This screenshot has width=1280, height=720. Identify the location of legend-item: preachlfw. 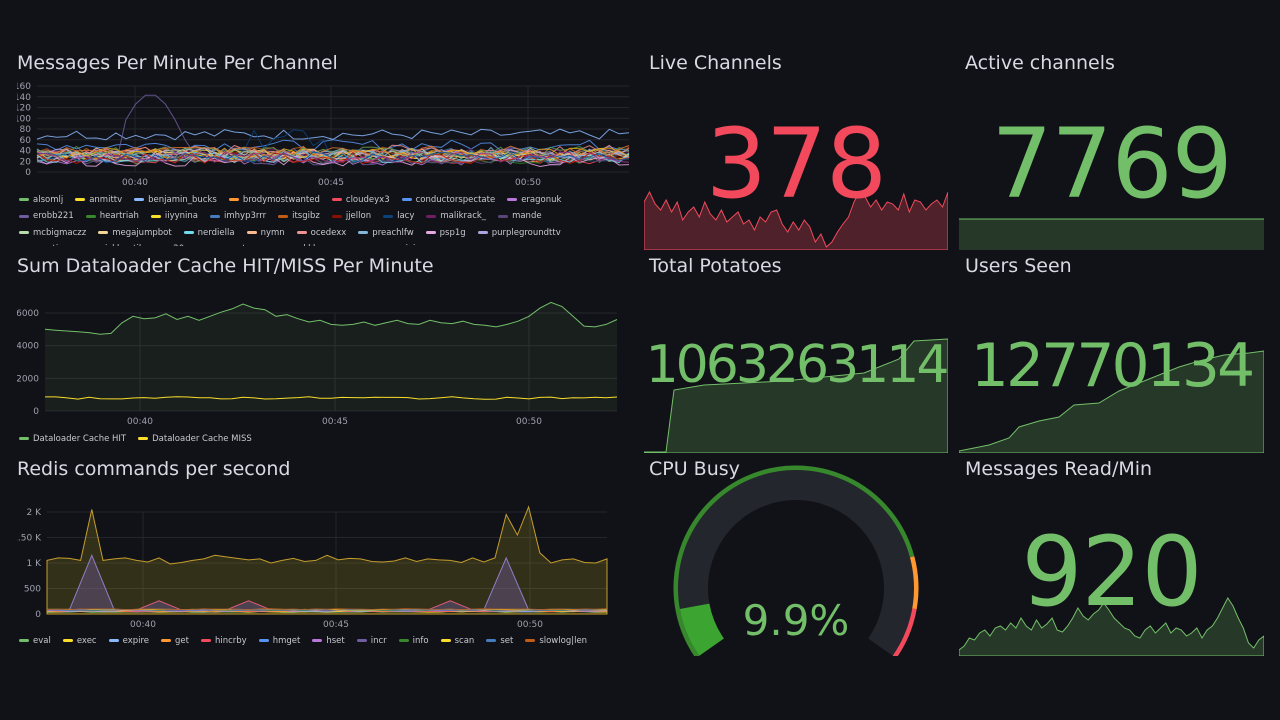
(386, 233).